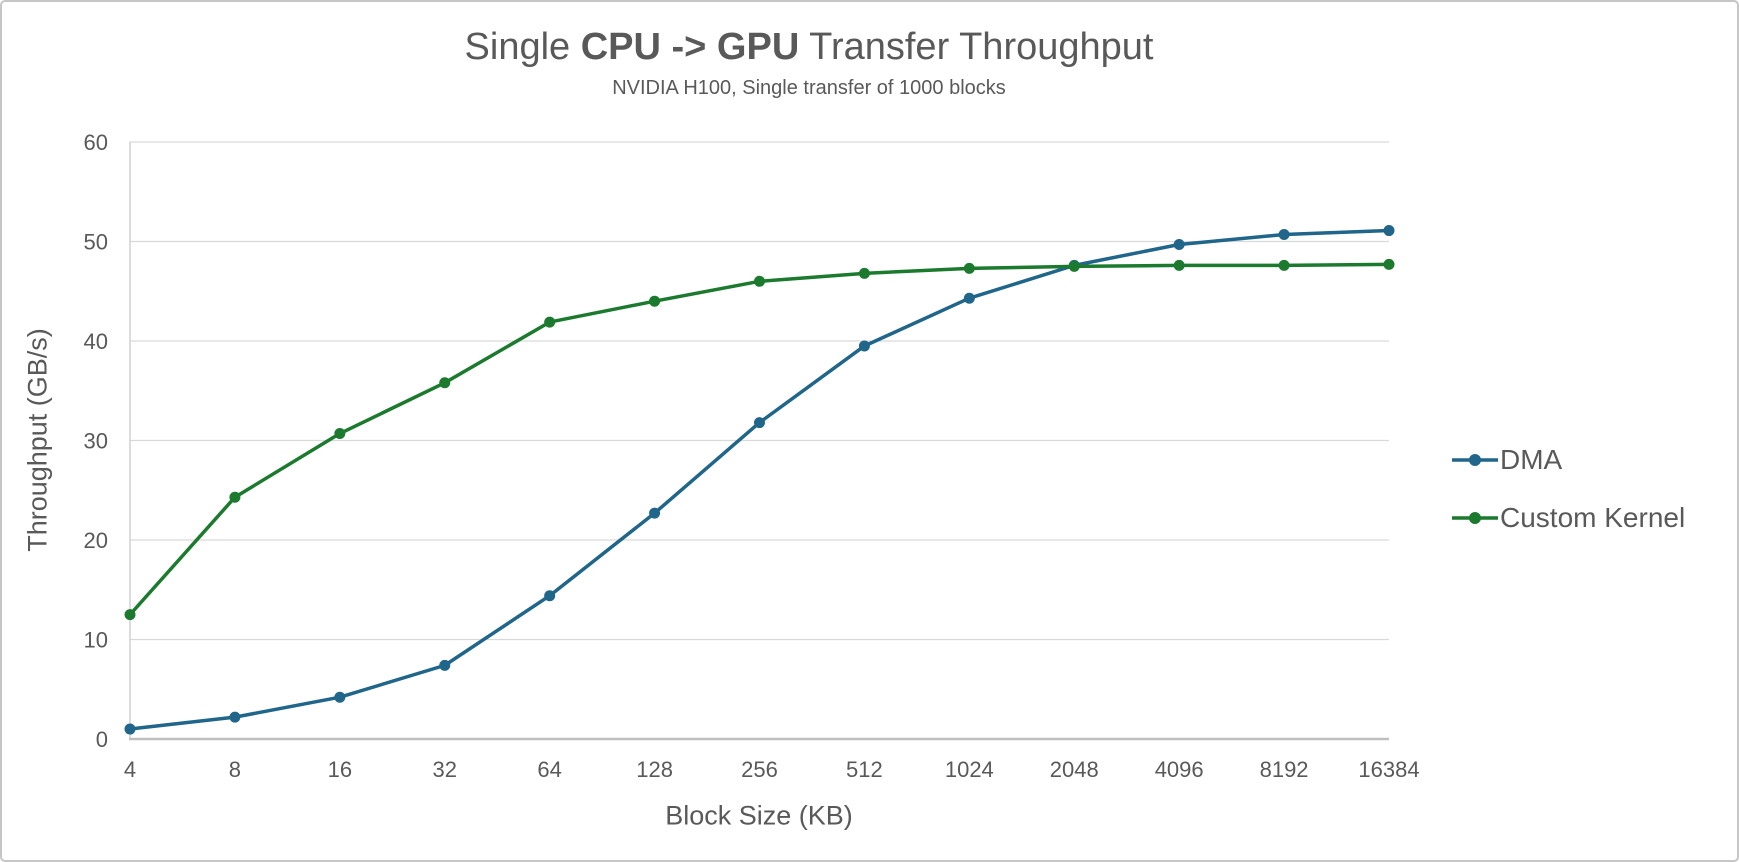  What do you see at coordinates (37, 440) in the screenshot?
I see `y-axis-title: Throughput (GB/s)` at bounding box center [37, 440].